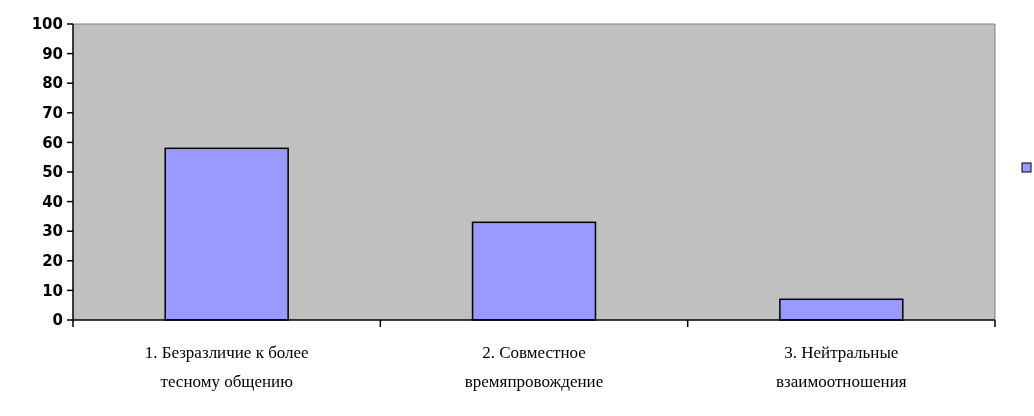 The image size is (1034, 416). I want to click on x-tick-label: 3. Нейтральные взаимоотношения, so click(841, 367).